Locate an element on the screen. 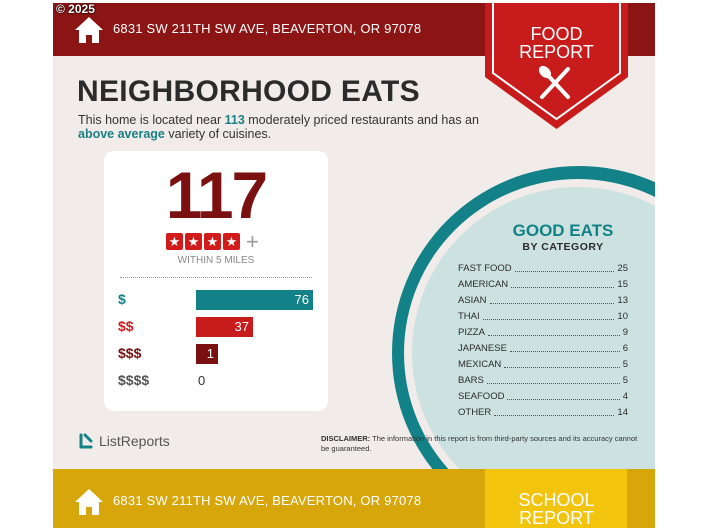 This screenshot has height=531, width=708. category-count: 6 is located at coordinates (625, 348).